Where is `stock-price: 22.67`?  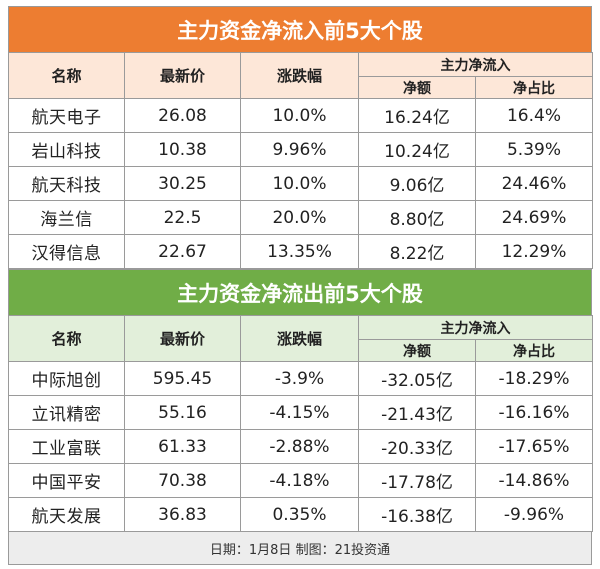
stock-price: 22.67 is located at coordinates (182, 251).